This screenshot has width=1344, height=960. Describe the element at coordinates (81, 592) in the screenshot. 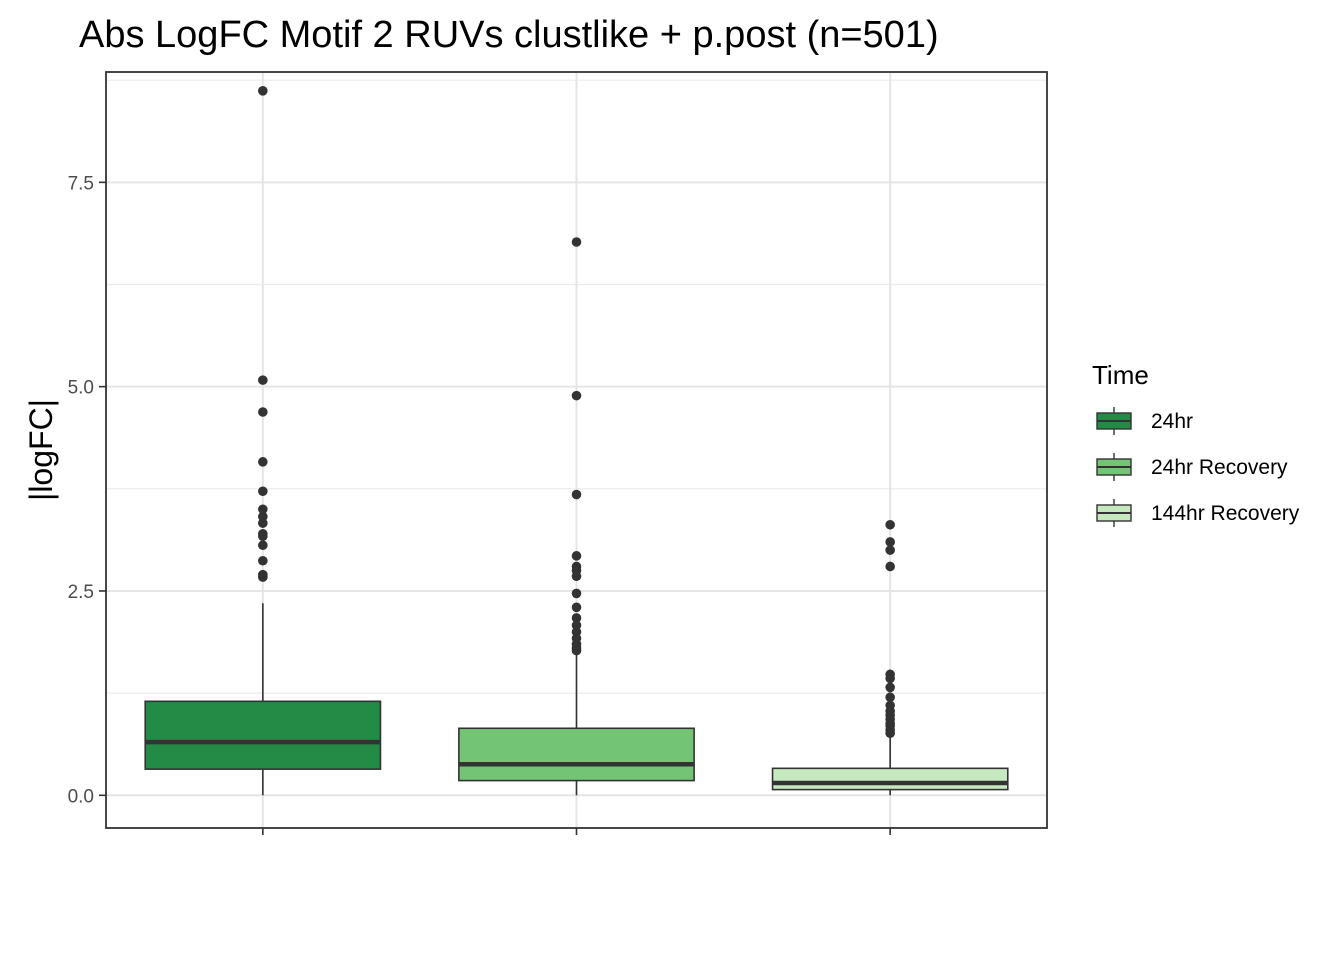

I see `y-tick-label: 2.5` at that location.